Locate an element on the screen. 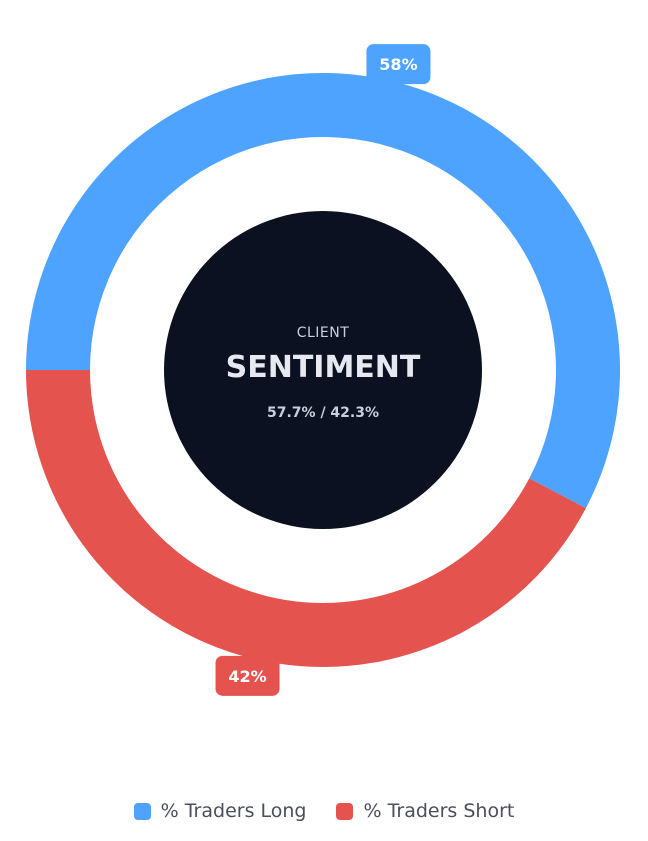 This screenshot has width=648, height=841. legend-item-short: % Traders Short is located at coordinates (425, 811).